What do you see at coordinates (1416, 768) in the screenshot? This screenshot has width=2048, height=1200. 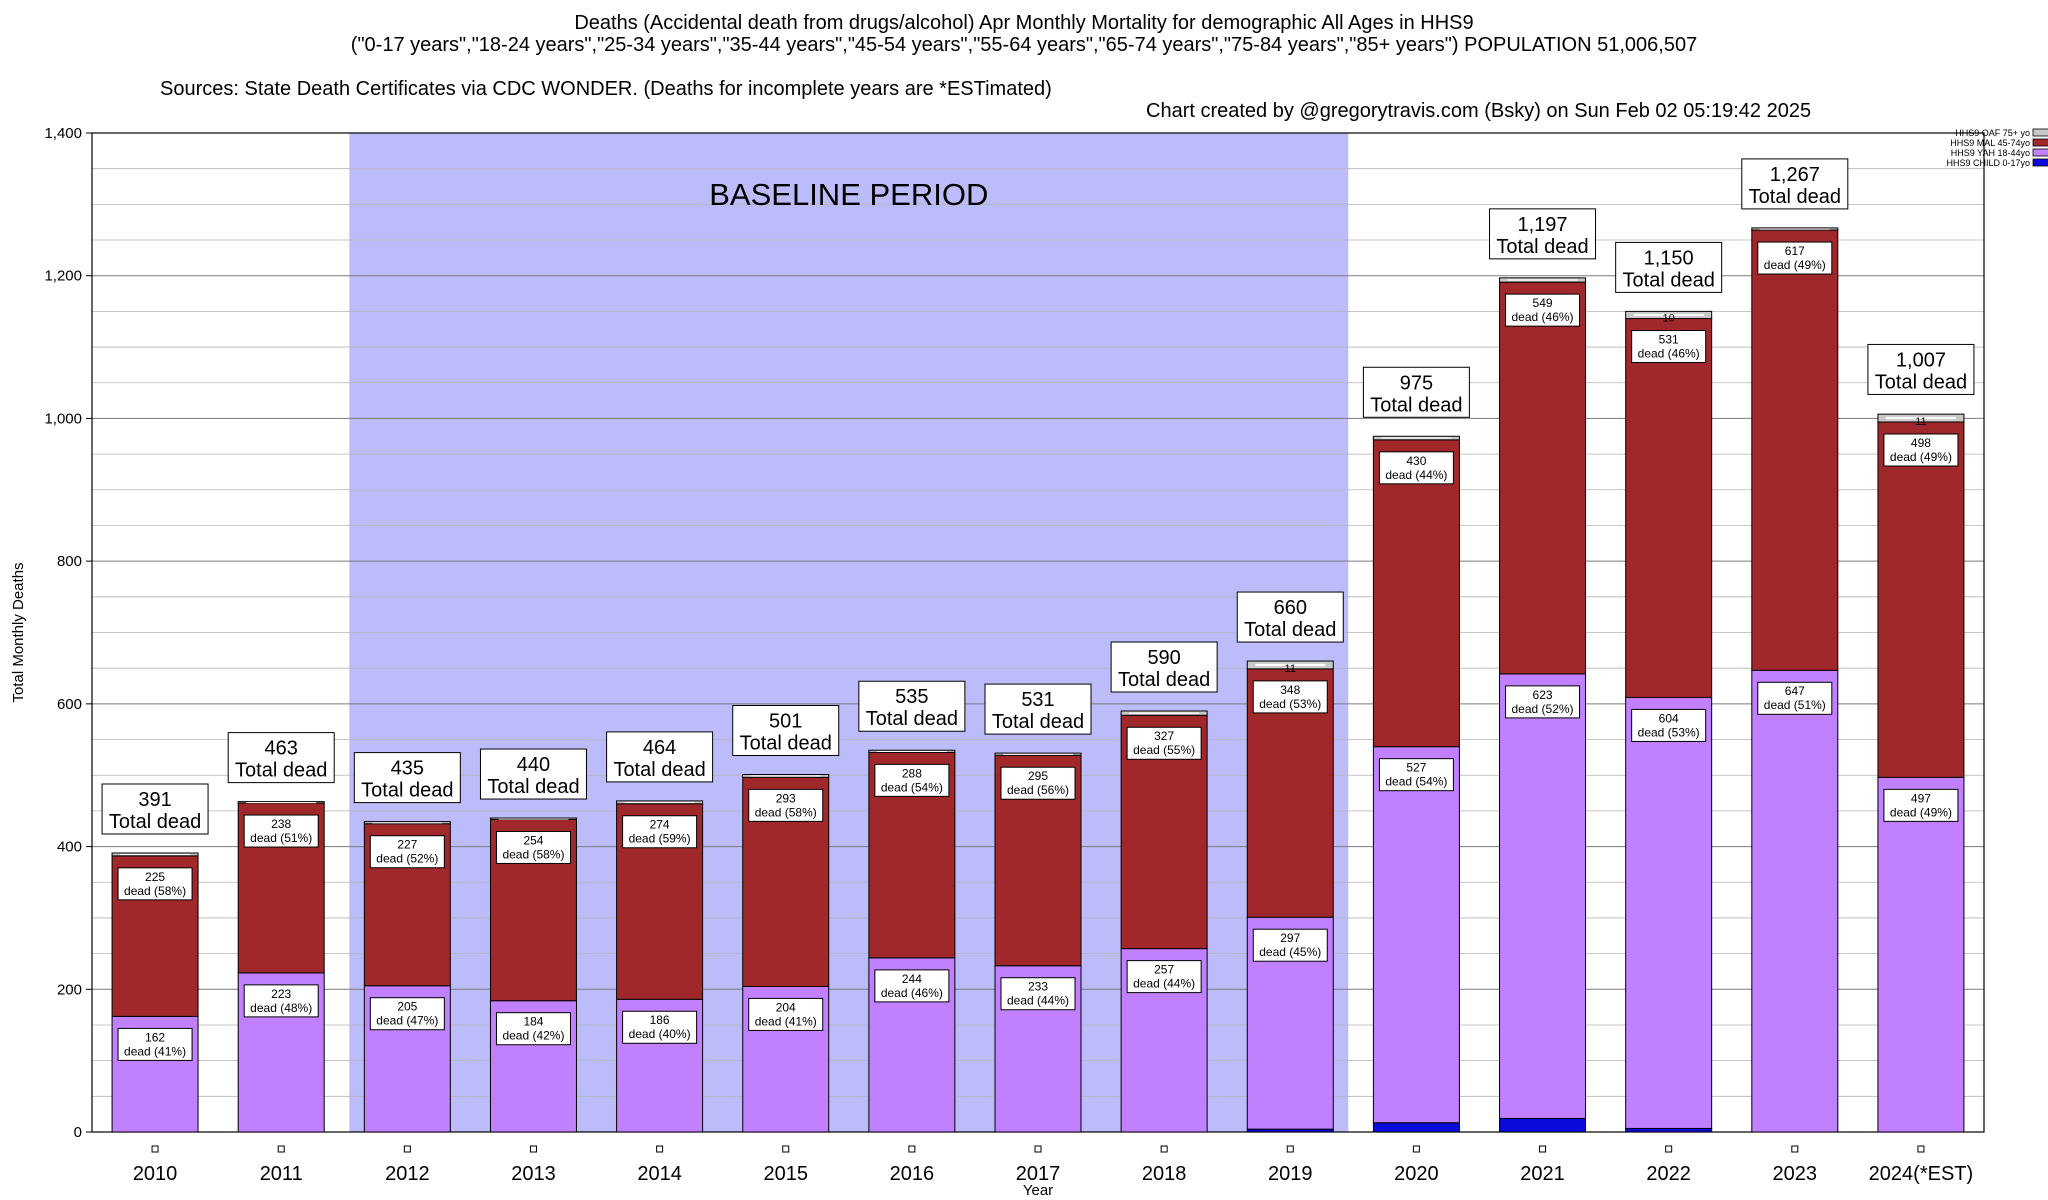 I see `label-yah-text: 527` at bounding box center [1416, 768].